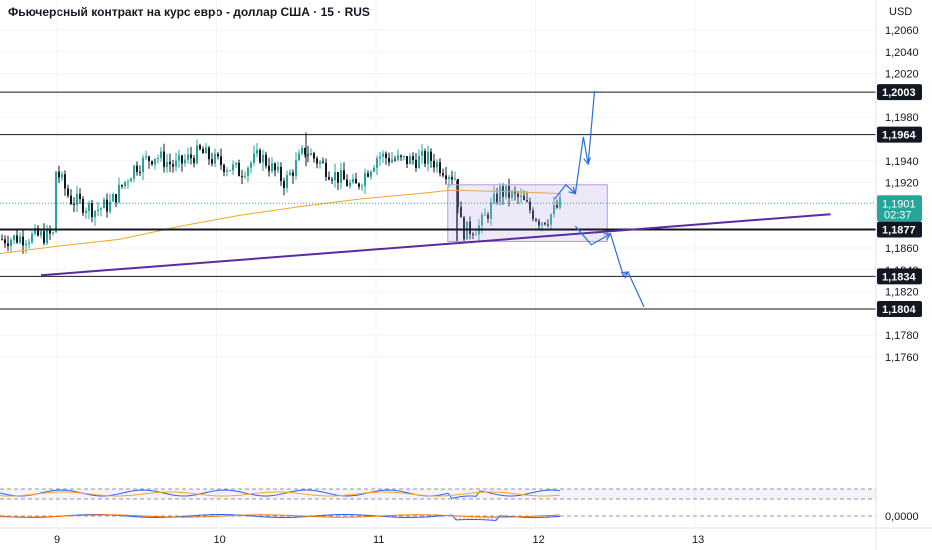 The width and height of the screenshot is (932, 550). What do you see at coordinates (902, 118) in the screenshot?
I see `y-tick-label: 1,1980` at bounding box center [902, 118].